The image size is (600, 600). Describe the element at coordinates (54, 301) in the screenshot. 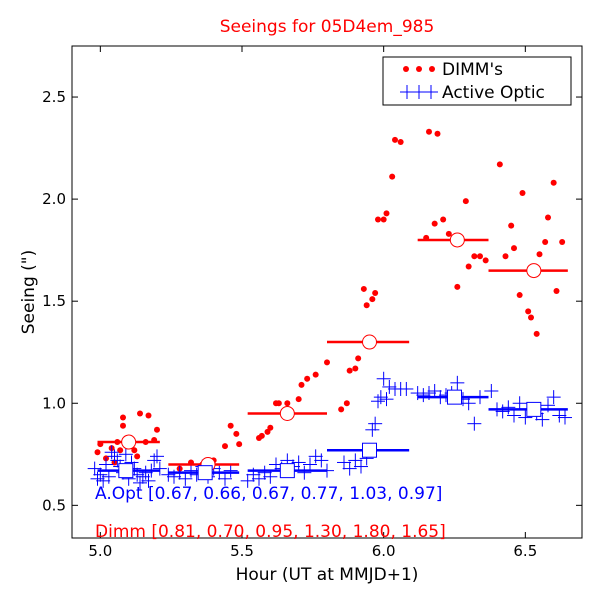

I see `y-tick-label: 1.5` at that location.